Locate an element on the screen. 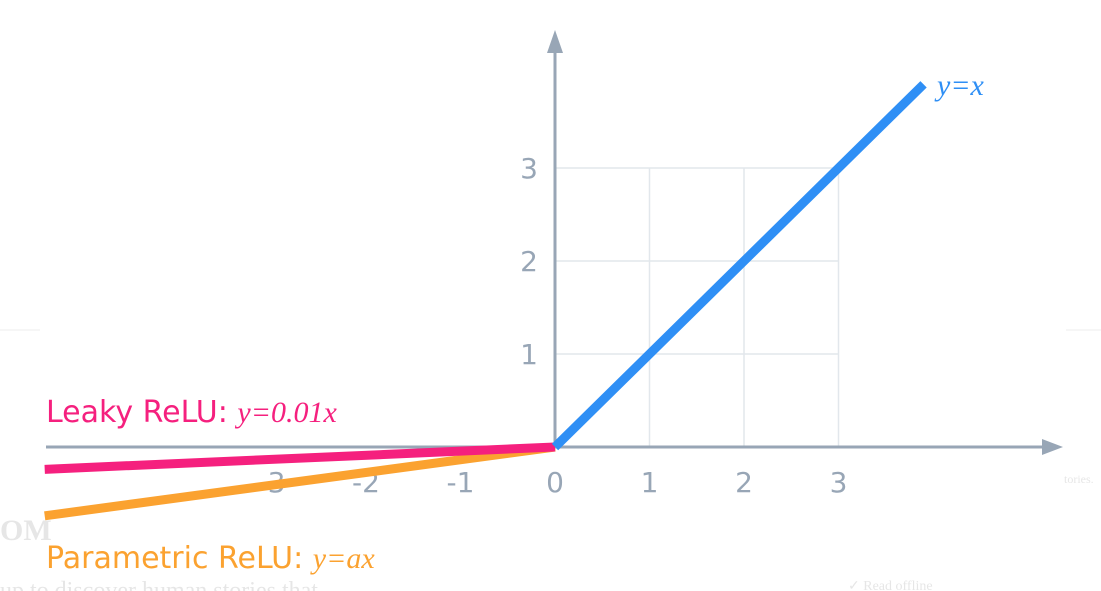 This screenshot has width=1101, height=591. series-label-equation: y=0.01x is located at coordinates (285, 412).